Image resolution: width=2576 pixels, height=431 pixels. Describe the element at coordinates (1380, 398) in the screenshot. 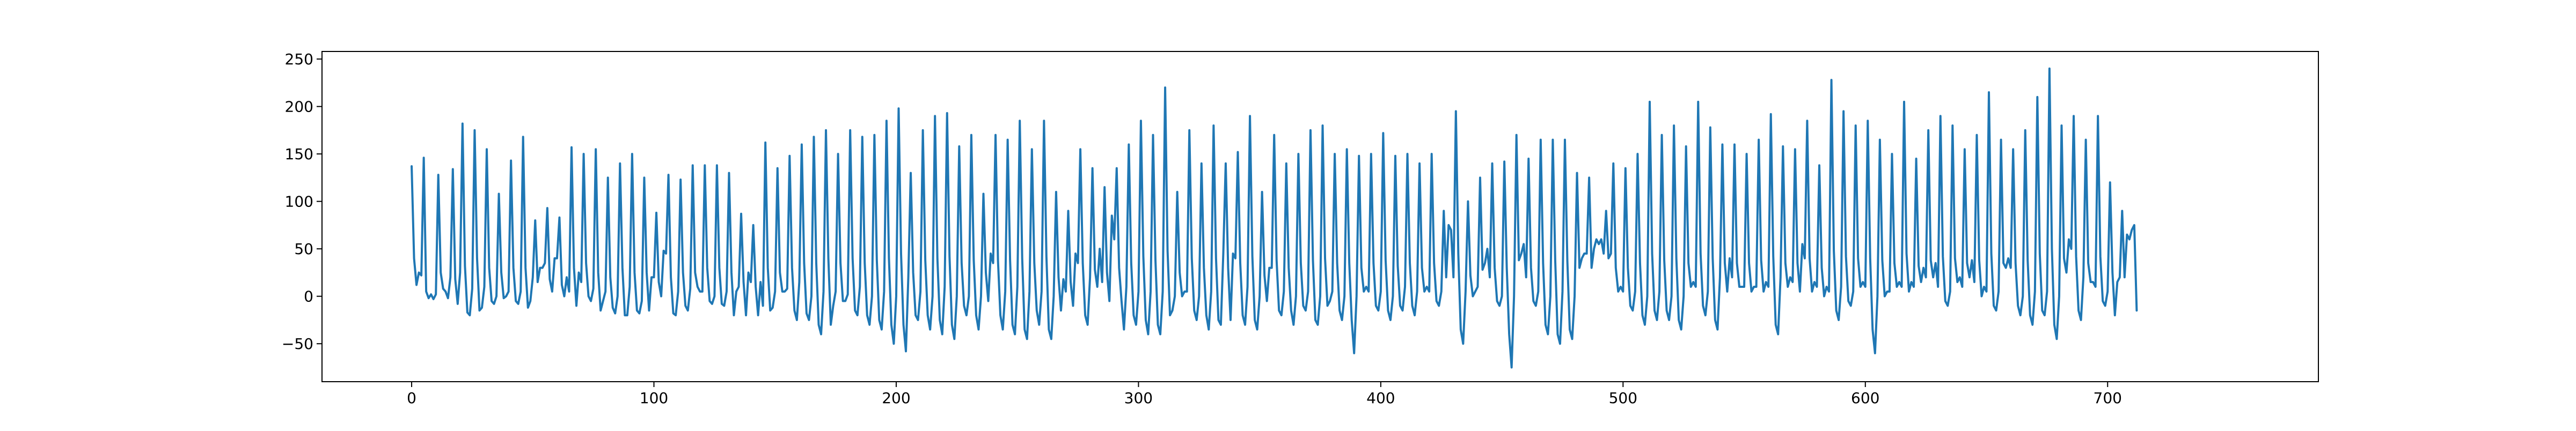

I see `x-tick-label: 400` at that location.